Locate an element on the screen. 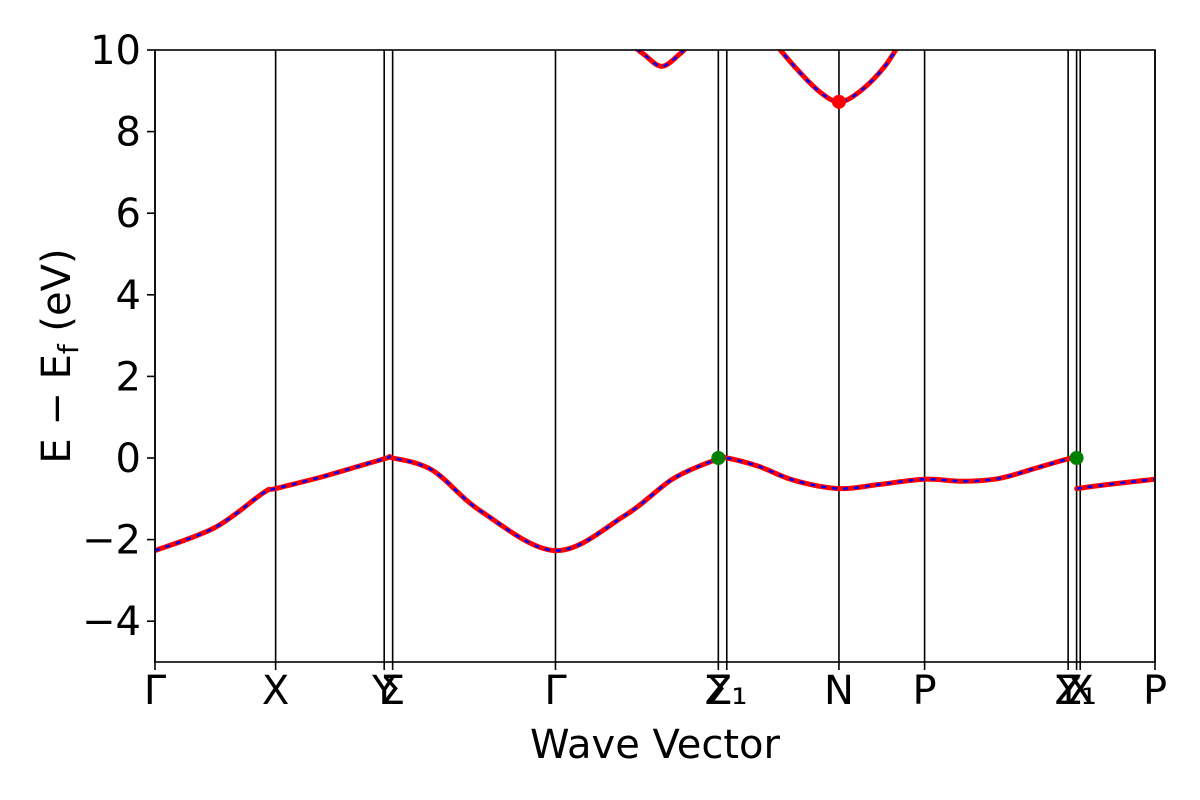 The width and height of the screenshot is (1200, 800). x-tick-label: Σ₁ is located at coordinates (726, 691).